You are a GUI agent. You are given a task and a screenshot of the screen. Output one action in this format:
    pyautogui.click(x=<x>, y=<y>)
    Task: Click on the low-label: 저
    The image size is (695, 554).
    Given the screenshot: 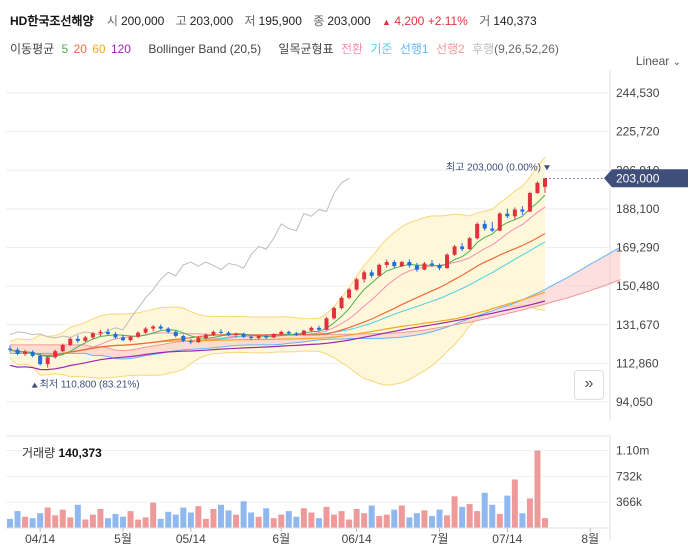 What is the action you would take?
    pyautogui.click(x=250, y=21)
    